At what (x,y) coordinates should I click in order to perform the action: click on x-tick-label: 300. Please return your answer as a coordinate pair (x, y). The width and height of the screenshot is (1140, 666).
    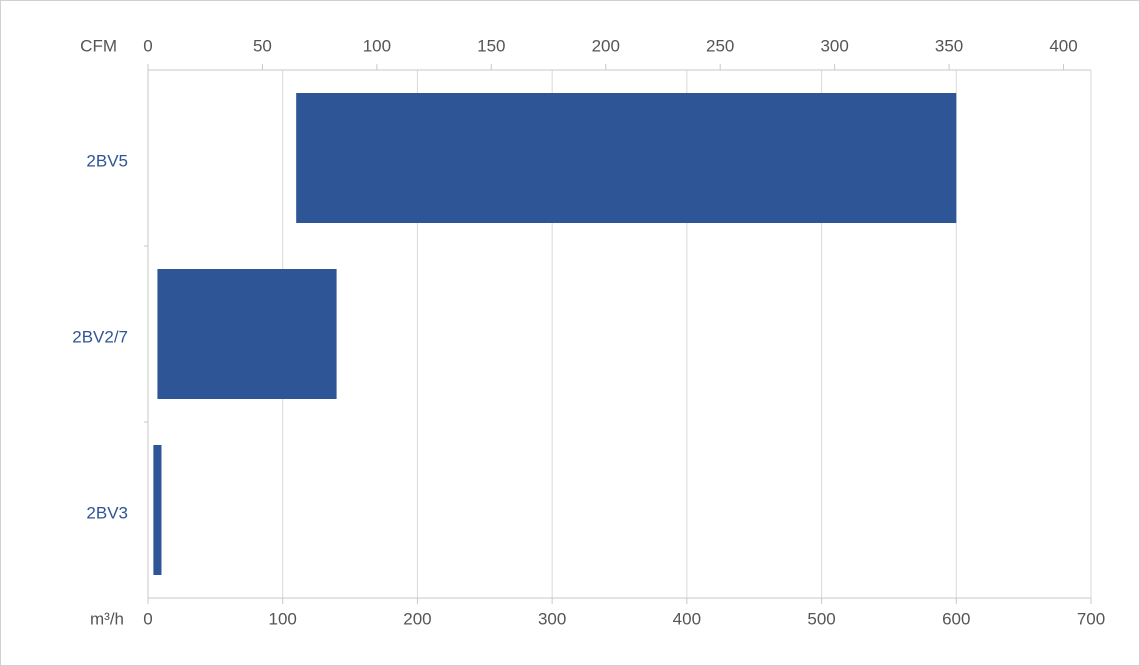
    Looking at the image, I should click on (552, 618).